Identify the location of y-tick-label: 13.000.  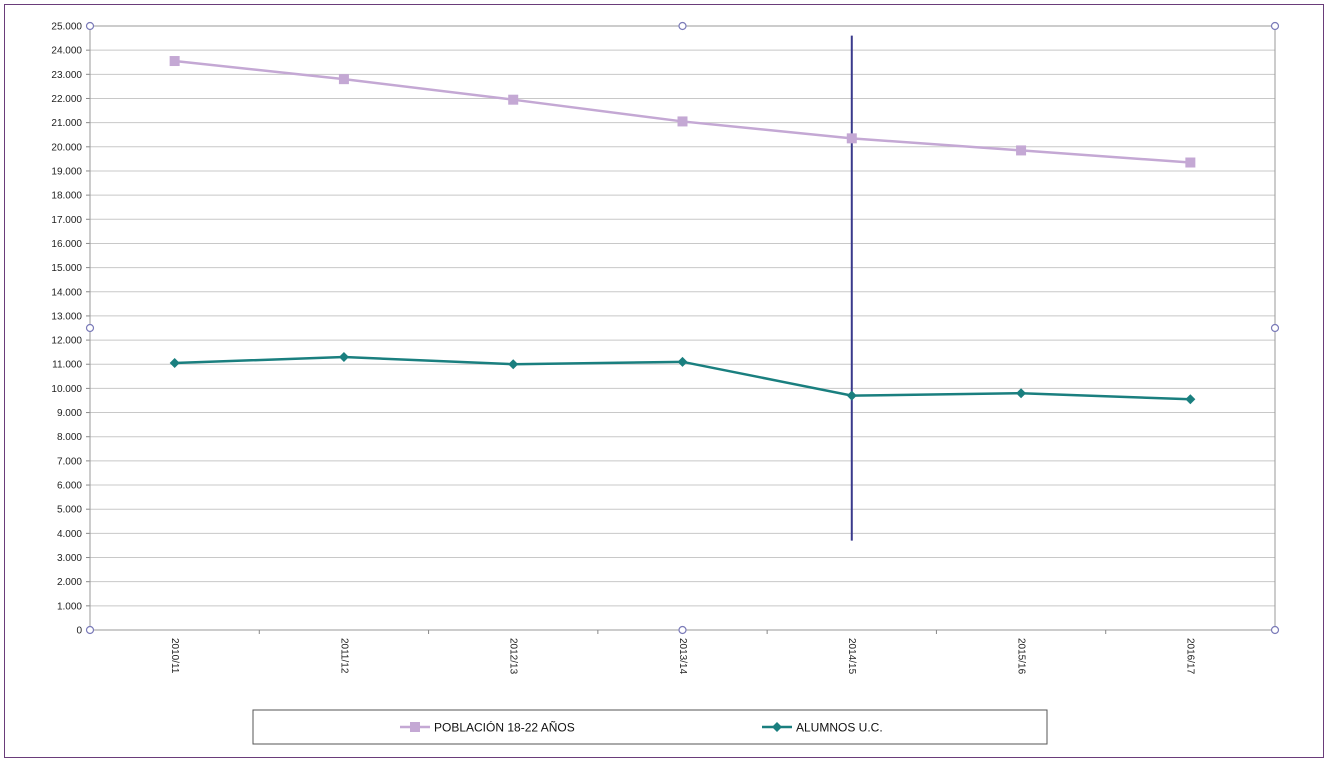
(66, 316).